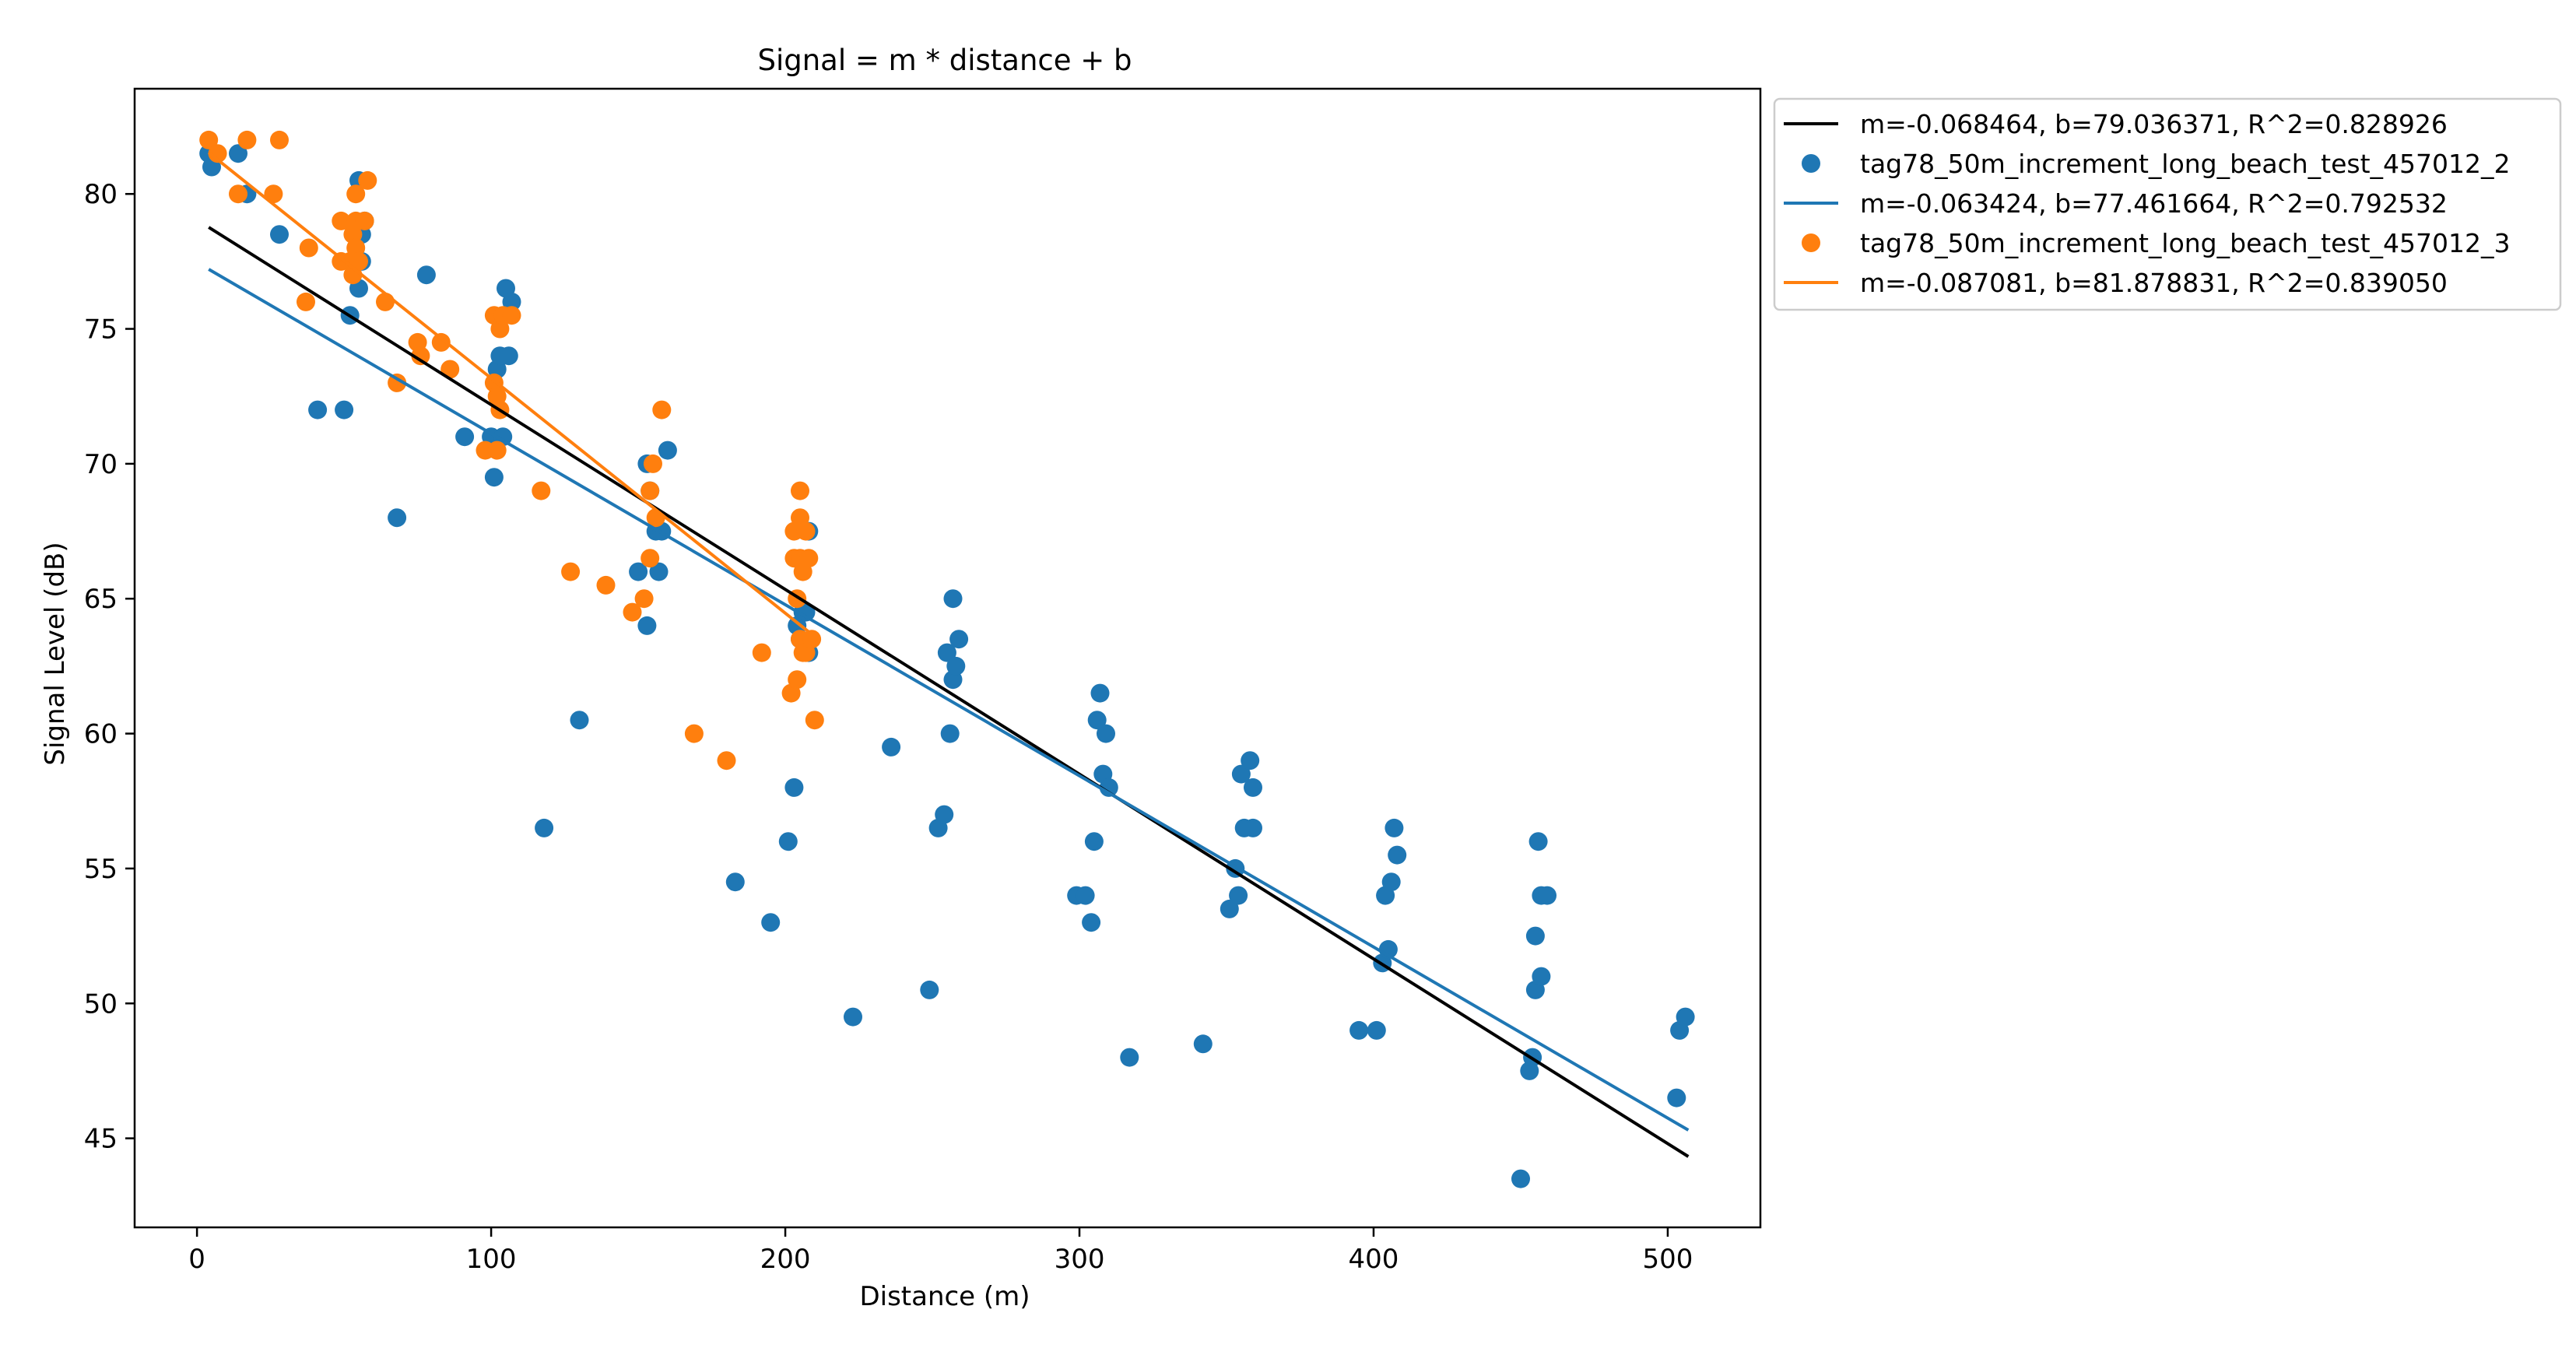 This screenshot has width=2576, height=1348. I want to click on y-tick-label: 45, so click(101, 1139).